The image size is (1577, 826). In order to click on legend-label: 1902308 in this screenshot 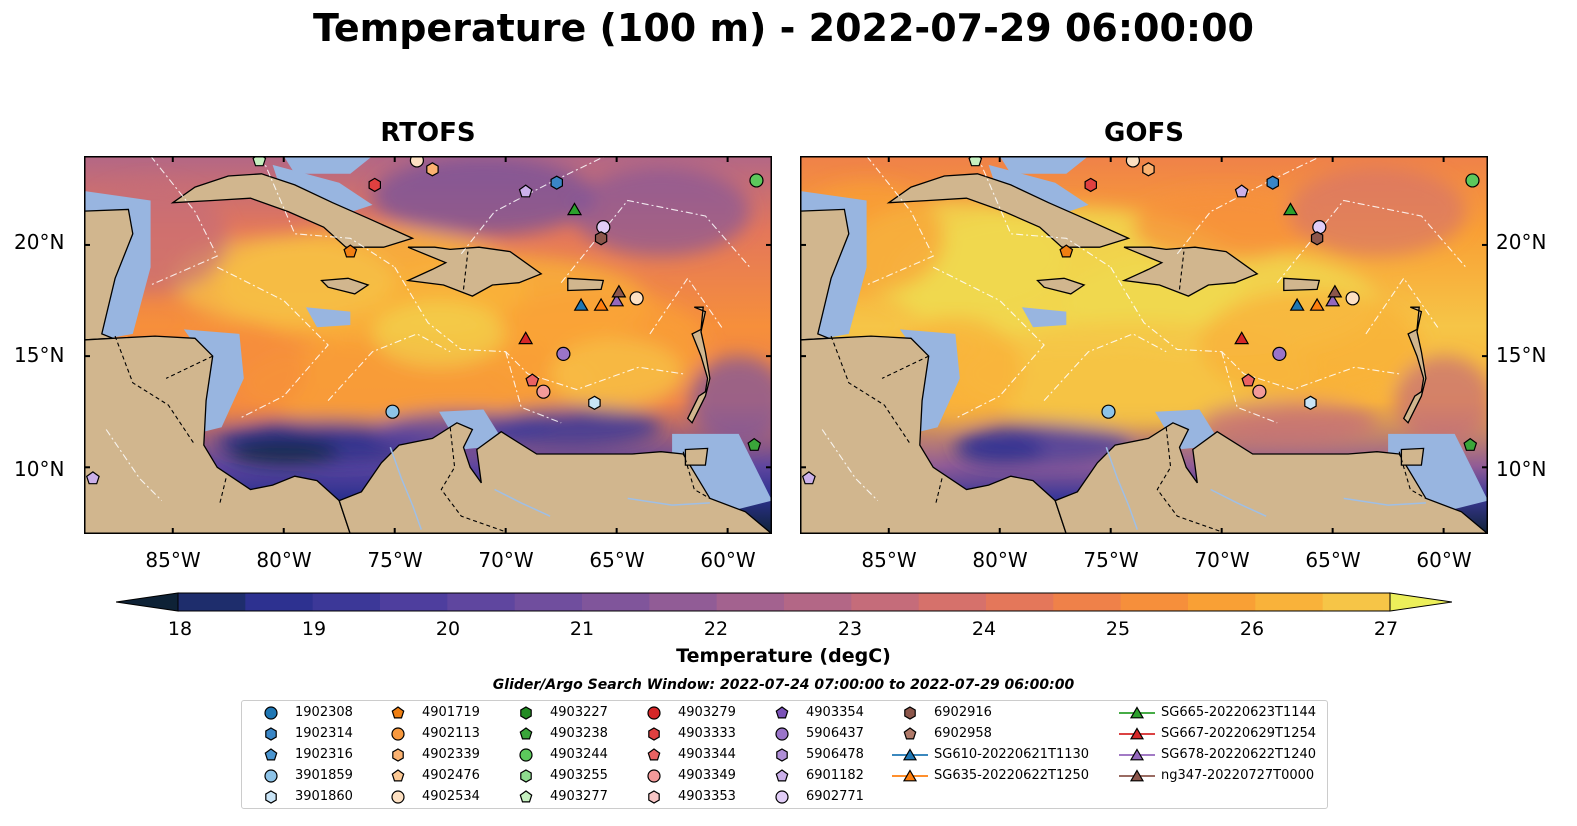, I will do `click(324, 712)`.